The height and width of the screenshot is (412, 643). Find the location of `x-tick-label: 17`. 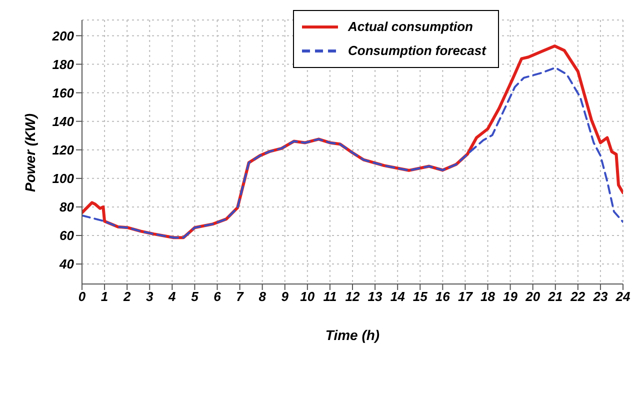

x-tick-label: 17 is located at coordinates (466, 296).